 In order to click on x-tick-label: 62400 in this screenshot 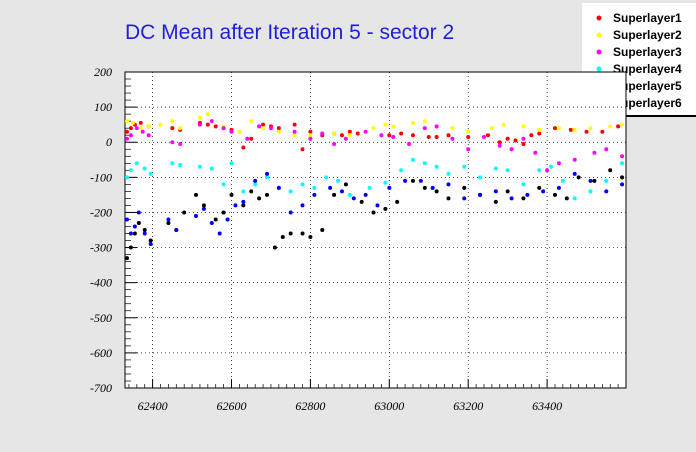, I will do `click(153, 406)`.